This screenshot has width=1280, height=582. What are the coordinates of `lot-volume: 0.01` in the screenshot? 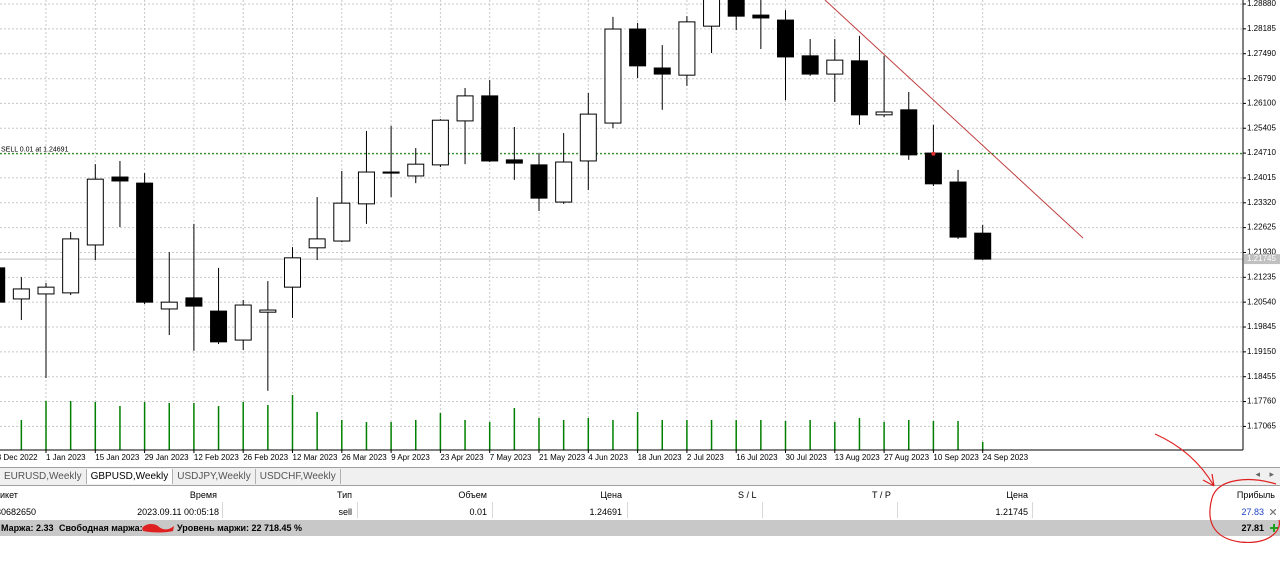 It's located at (478, 512).